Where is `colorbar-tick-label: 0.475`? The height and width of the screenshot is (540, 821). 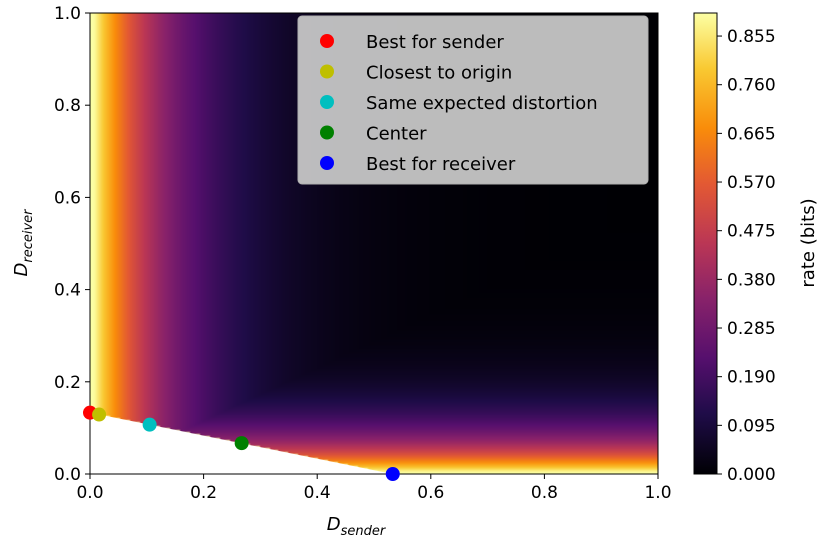 colorbar-tick-label: 0.475 is located at coordinates (751, 232).